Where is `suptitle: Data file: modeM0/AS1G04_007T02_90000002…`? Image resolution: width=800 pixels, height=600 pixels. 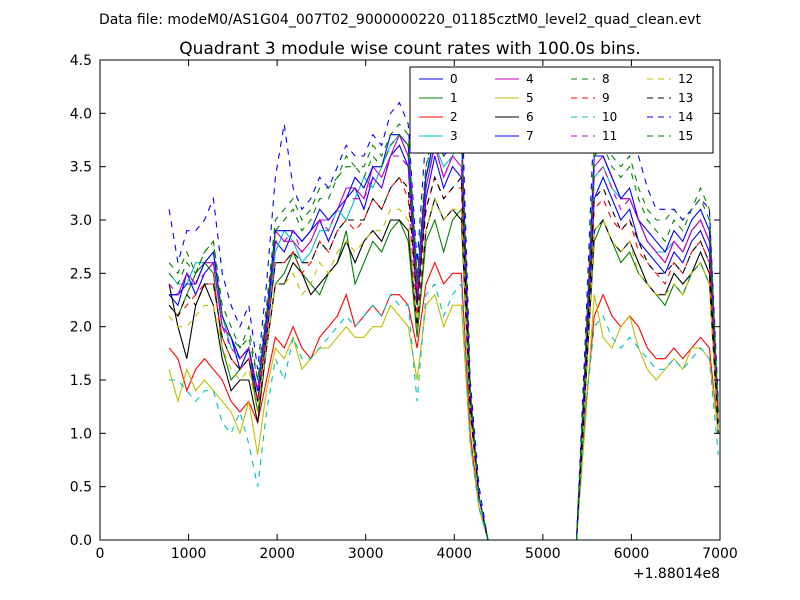
suptitle: Data file: modeM0/AS1G04_007T02_90000002… is located at coordinates (400, 20).